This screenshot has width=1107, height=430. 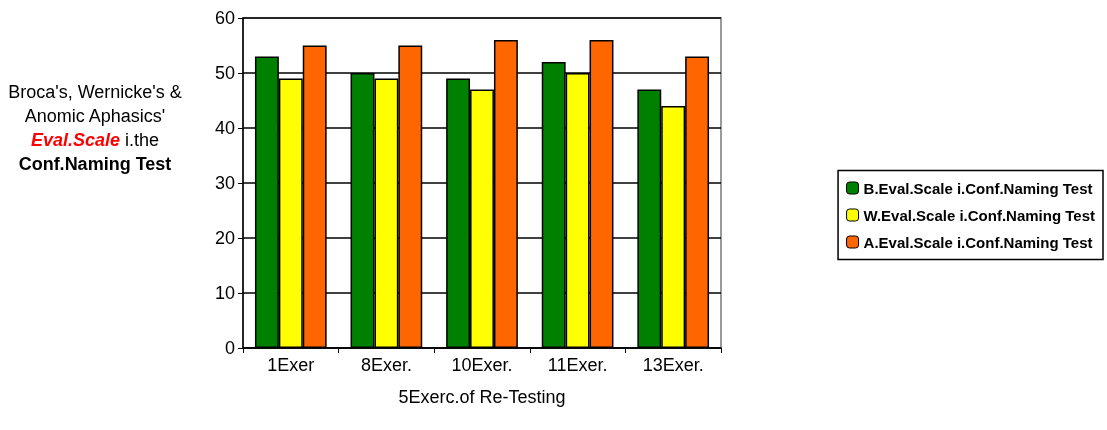 What do you see at coordinates (224, 238) in the screenshot?
I see `y-tick-label: 20` at bounding box center [224, 238].